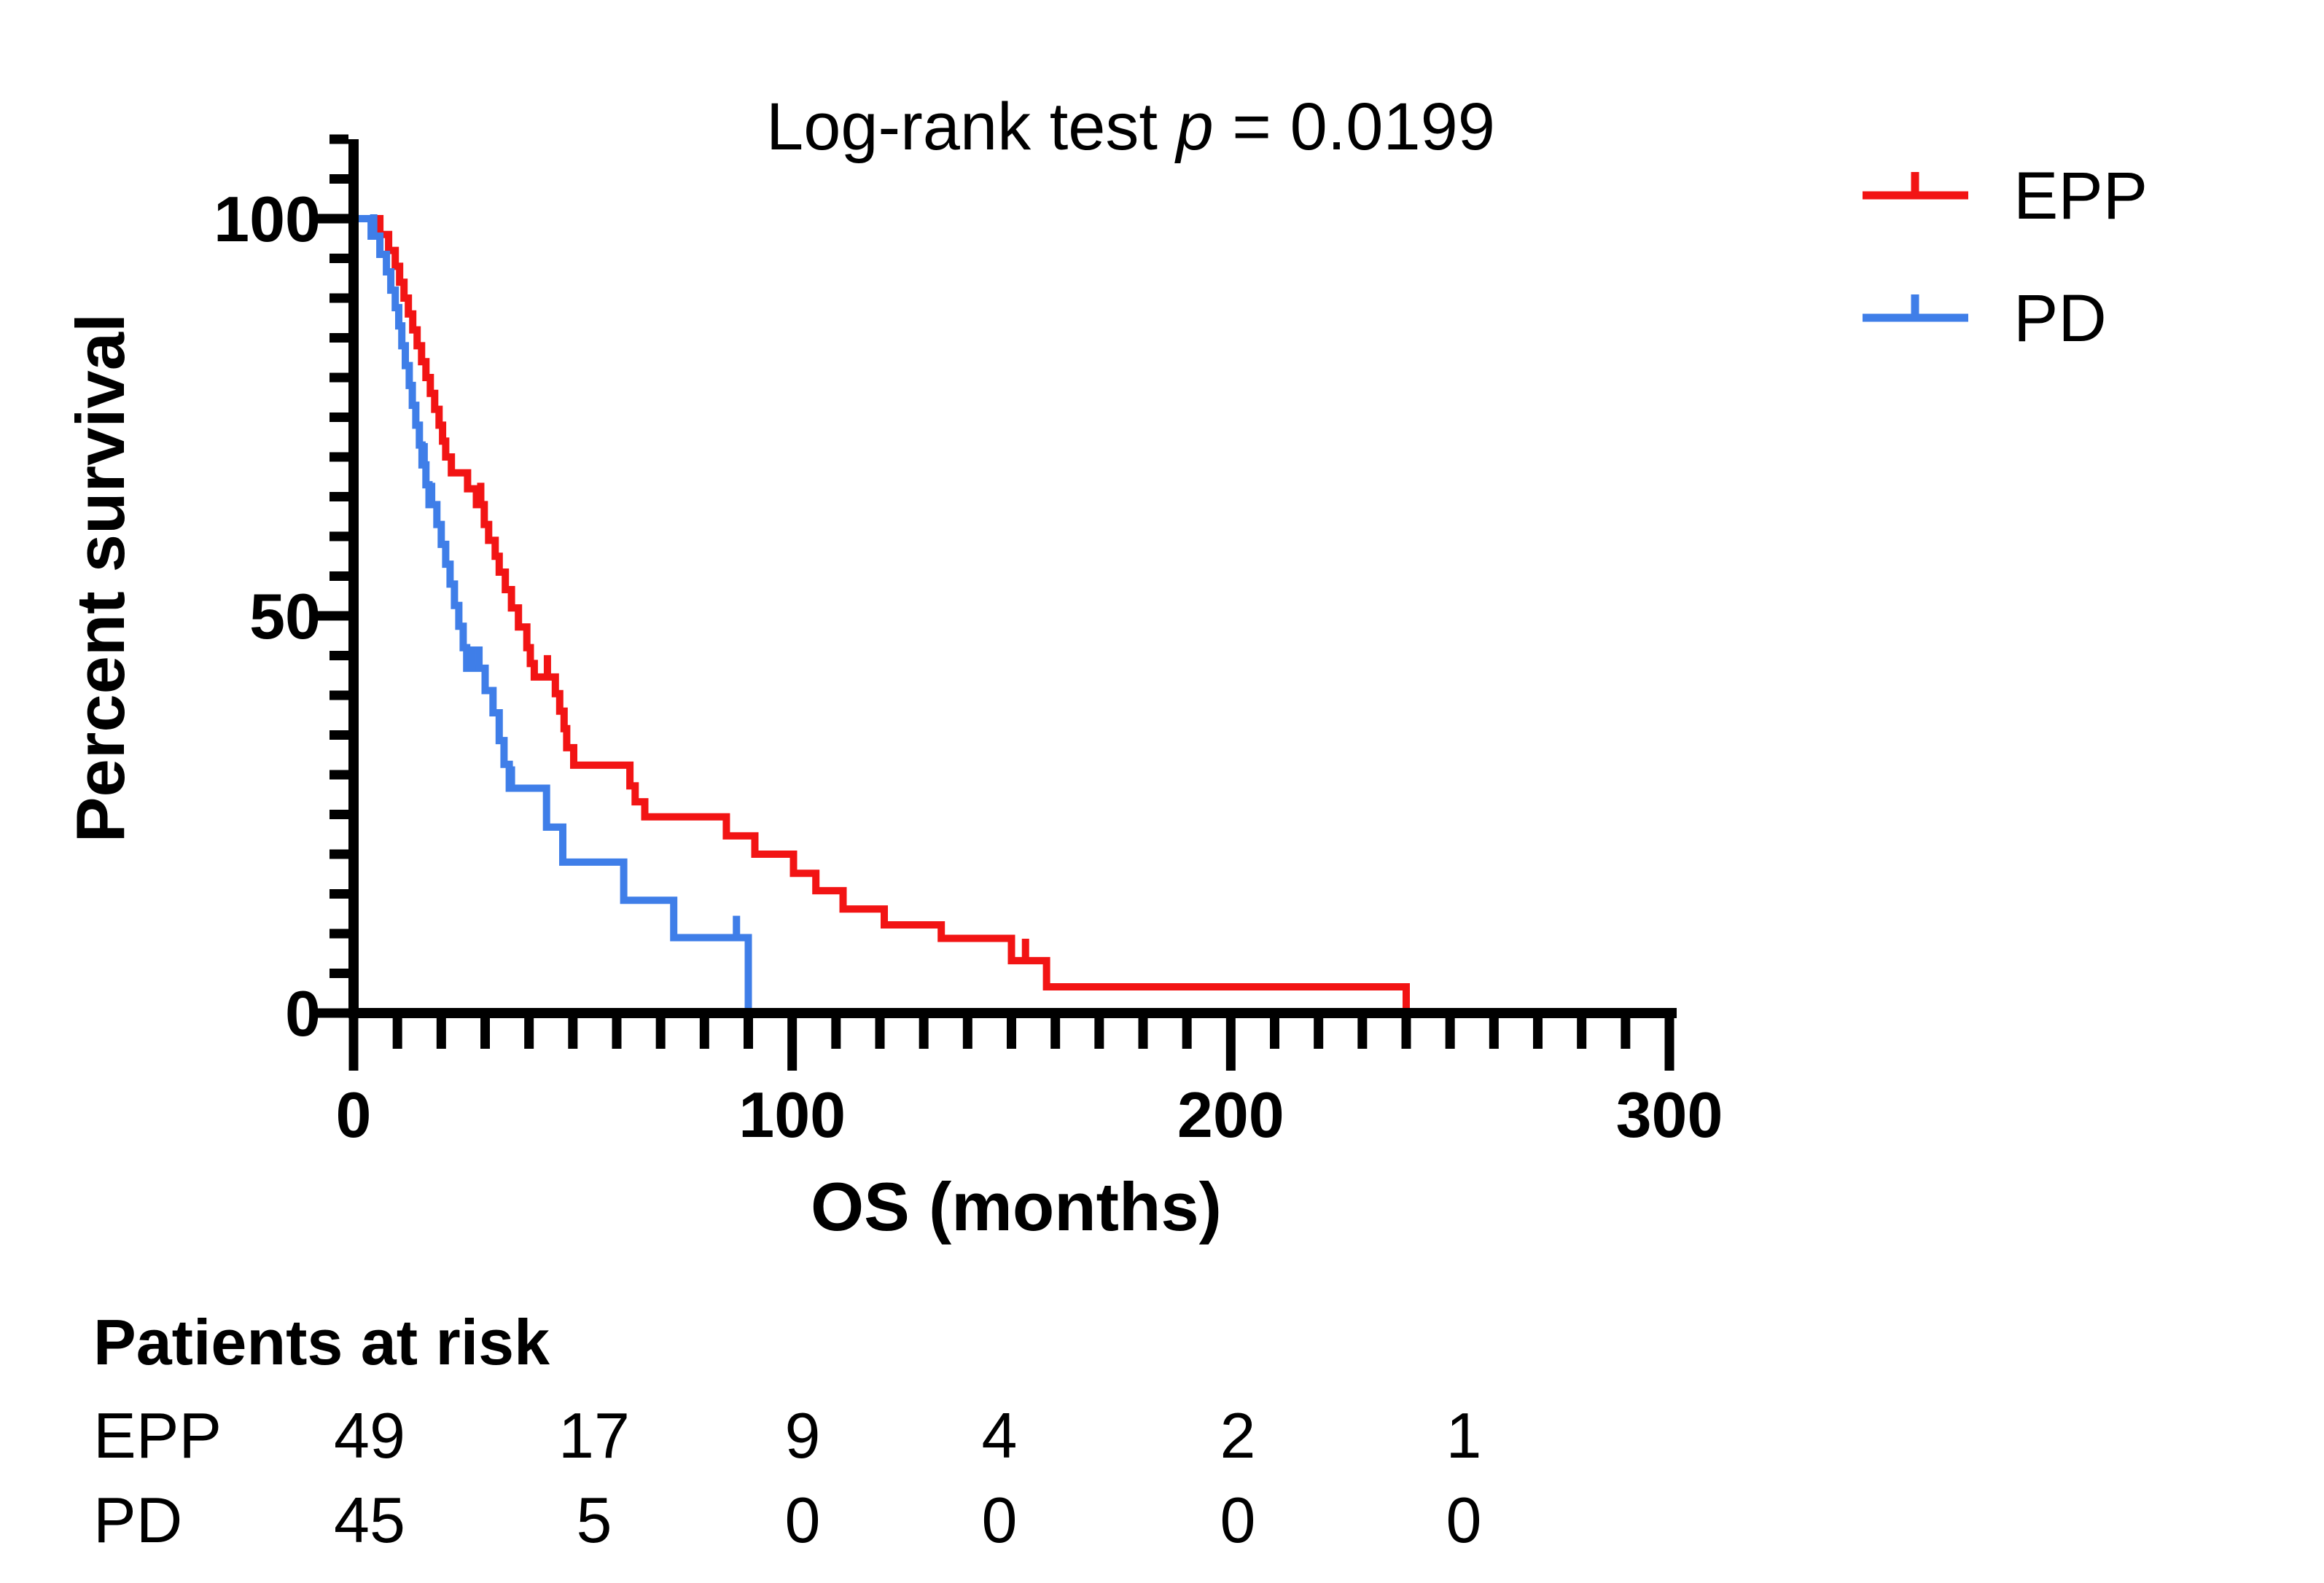 Image resolution: width=2324 pixels, height=1583 pixels. What do you see at coordinates (1238, 1520) in the screenshot?
I see `risk-count-pd-t200: 0` at bounding box center [1238, 1520].